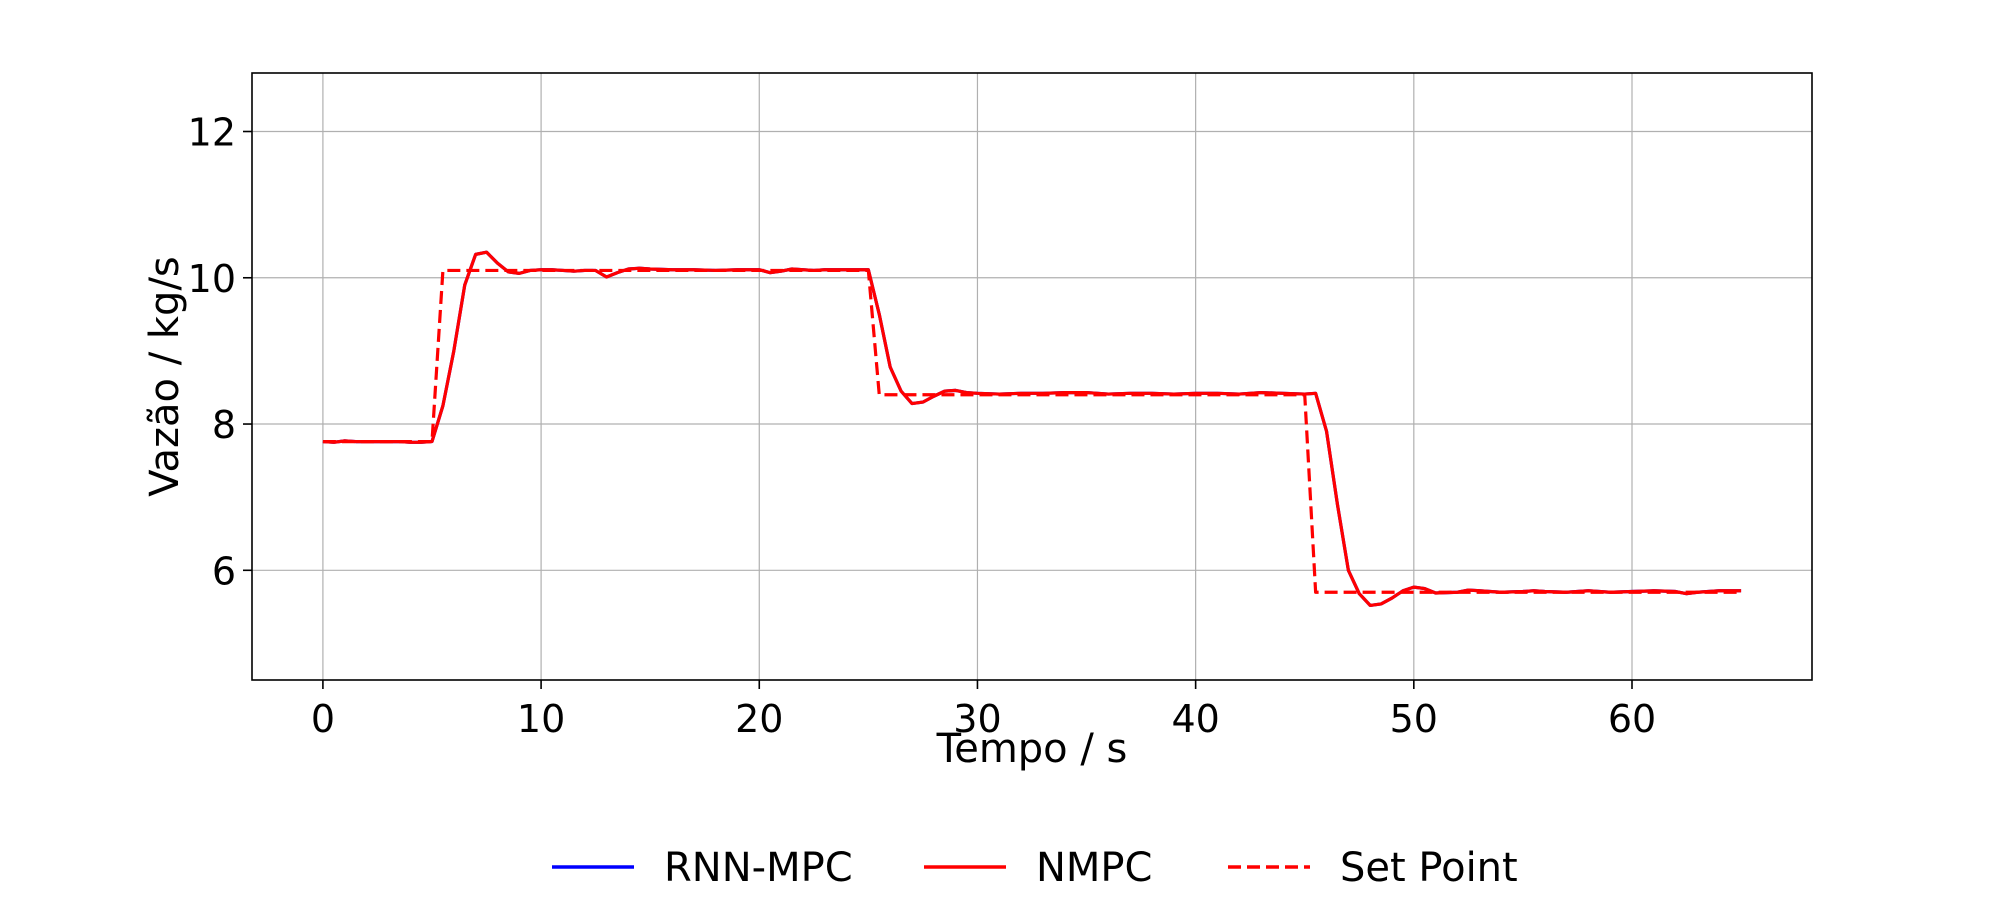 The image size is (2000, 900). I want to click on legend-label-rnn-mpc: RNN-MPC, so click(758, 868).